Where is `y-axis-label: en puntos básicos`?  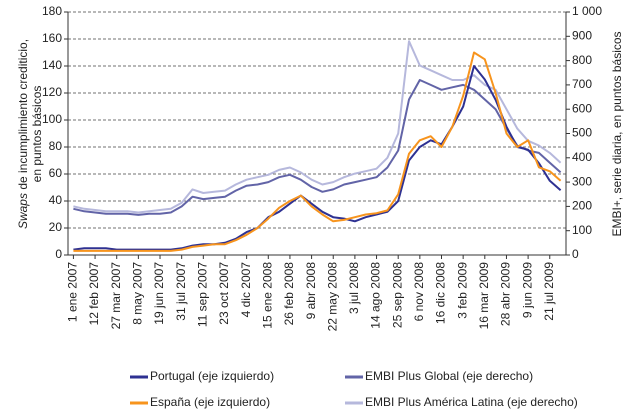
y-axis-label: en puntos básicos is located at coordinates (37, 134).